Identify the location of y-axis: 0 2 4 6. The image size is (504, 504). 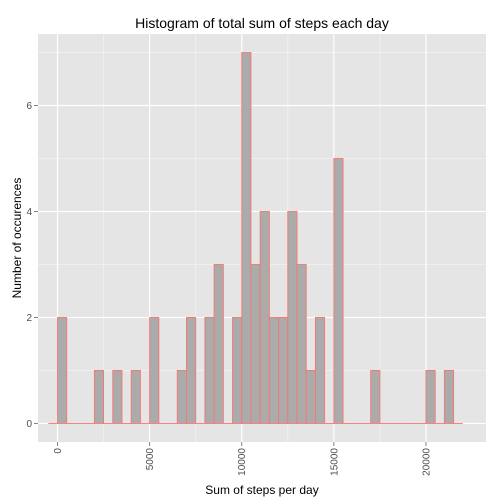
(32, 265).